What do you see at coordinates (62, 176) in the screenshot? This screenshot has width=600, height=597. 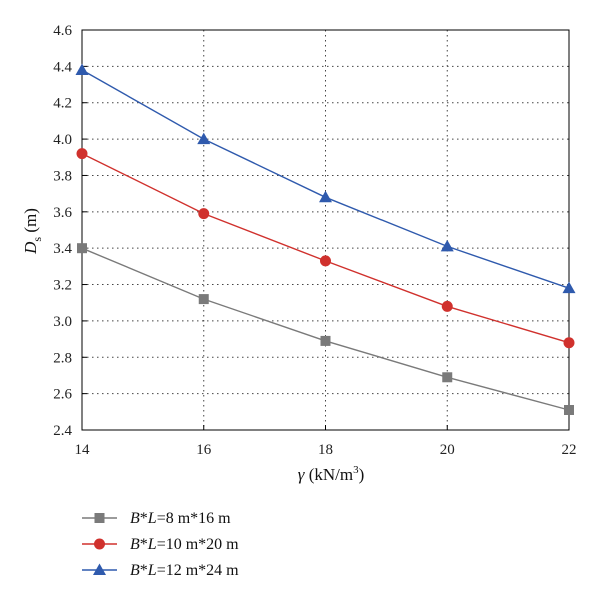 I see `y-tick-label: 3.8` at bounding box center [62, 176].